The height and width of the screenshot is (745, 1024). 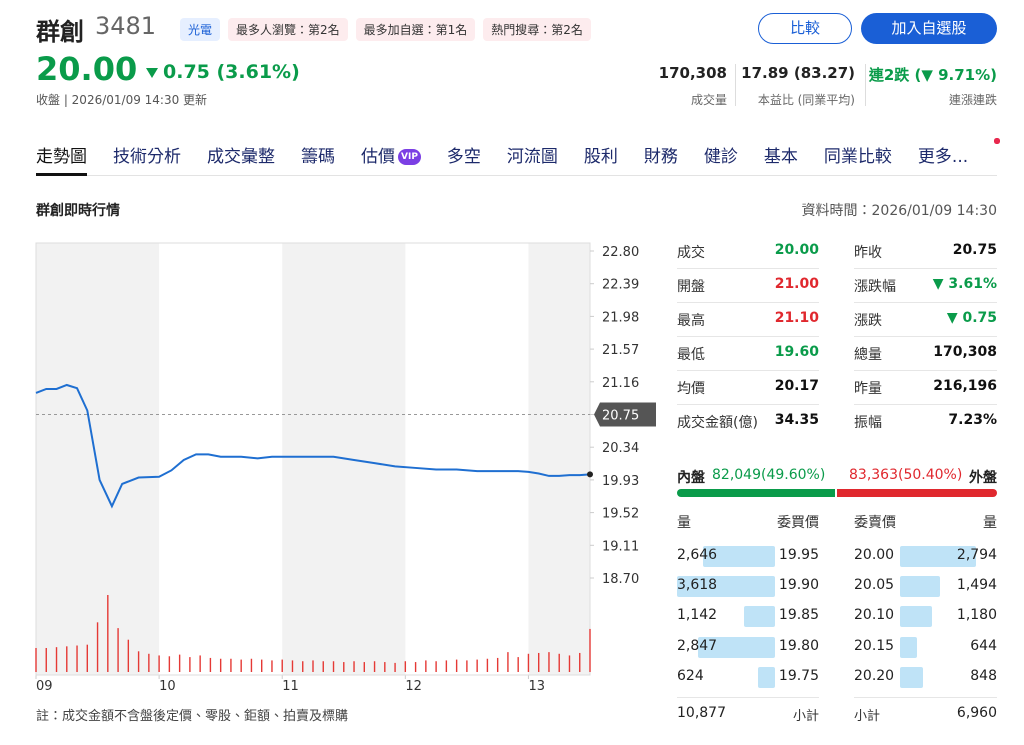 What do you see at coordinates (516, 175) in the screenshot?
I see `tab-divider` at bounding box center [516, 175].